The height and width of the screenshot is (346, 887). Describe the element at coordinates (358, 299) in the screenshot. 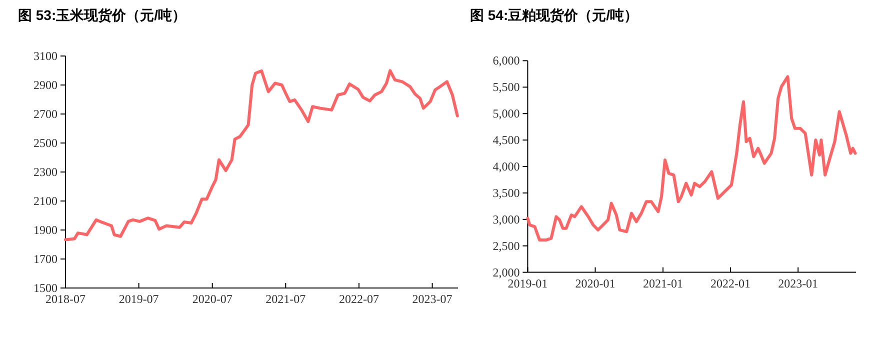

I see `x-tick-label: 2022-07` at that location.